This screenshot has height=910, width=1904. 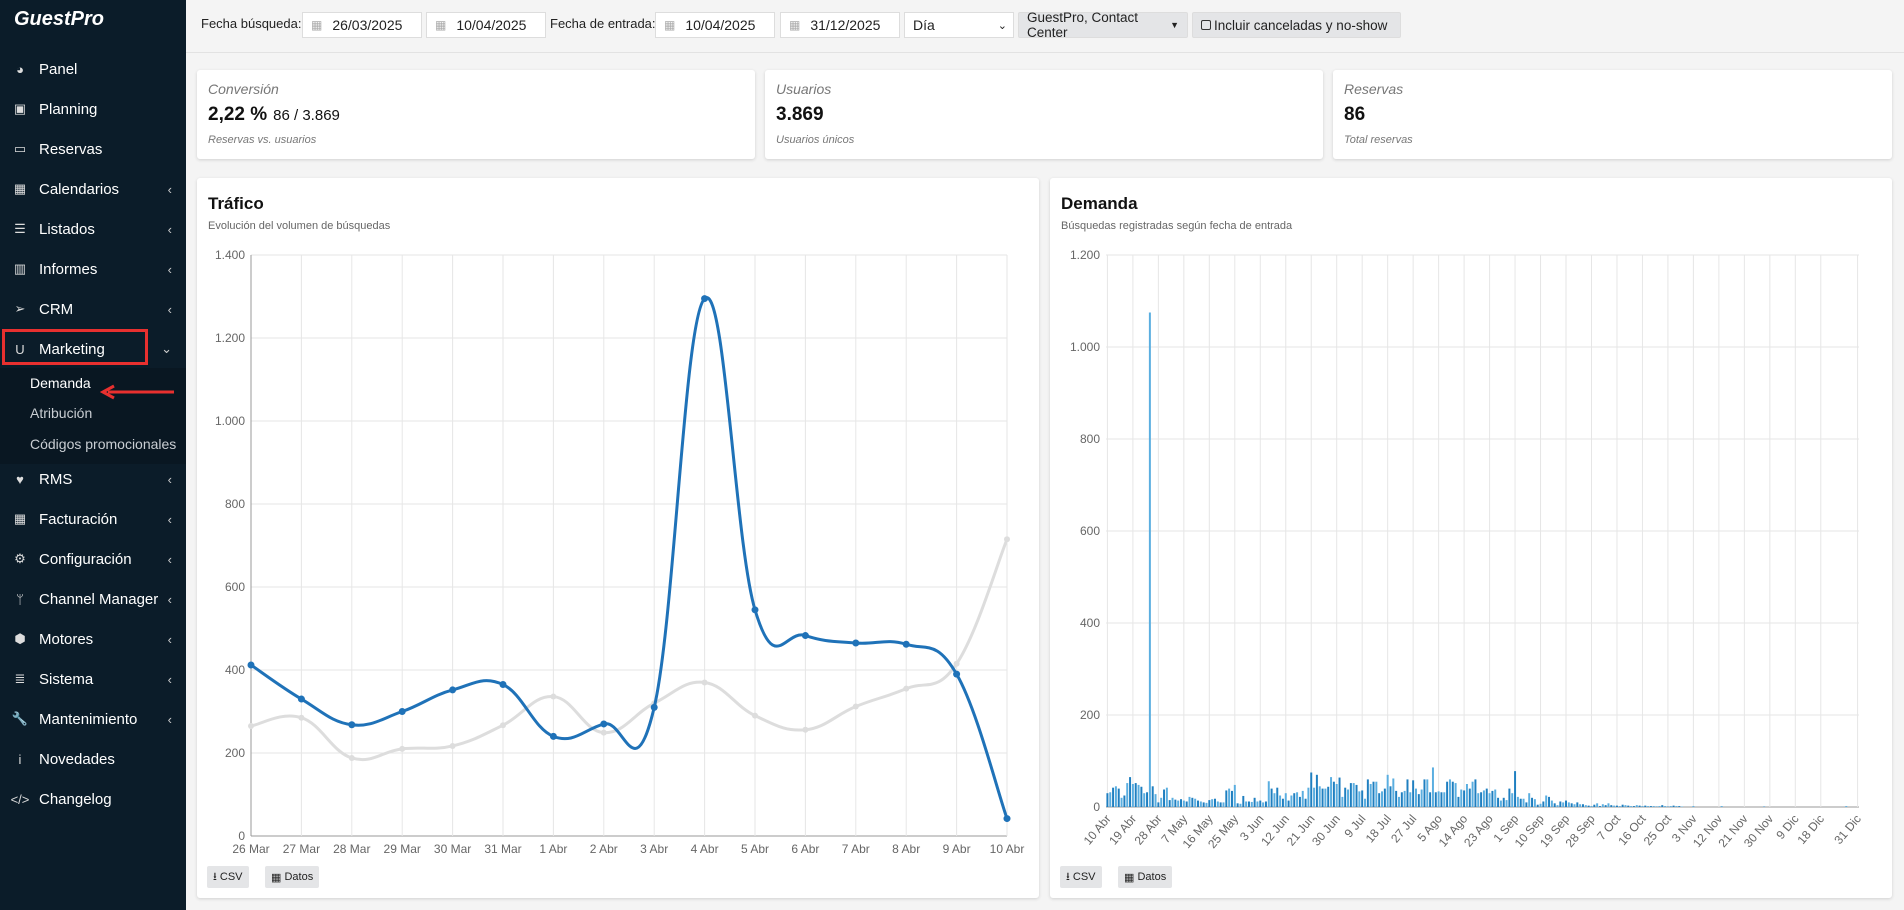 What do you see at coordinates (79, 189) in the screenshot?
I see `sidebar-item-label: Calendarios` at bounding box center [79, 189].